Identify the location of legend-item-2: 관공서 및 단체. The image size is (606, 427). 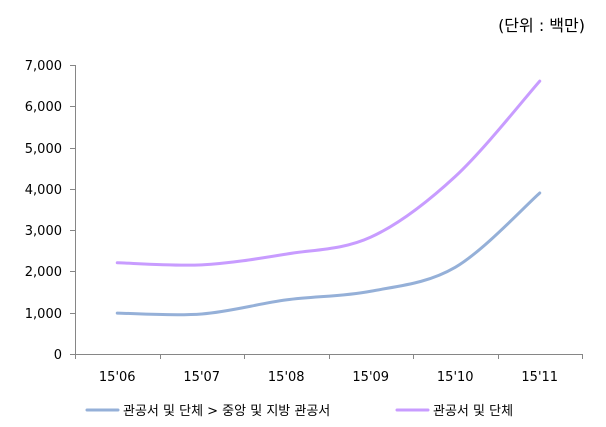
(454, 411).